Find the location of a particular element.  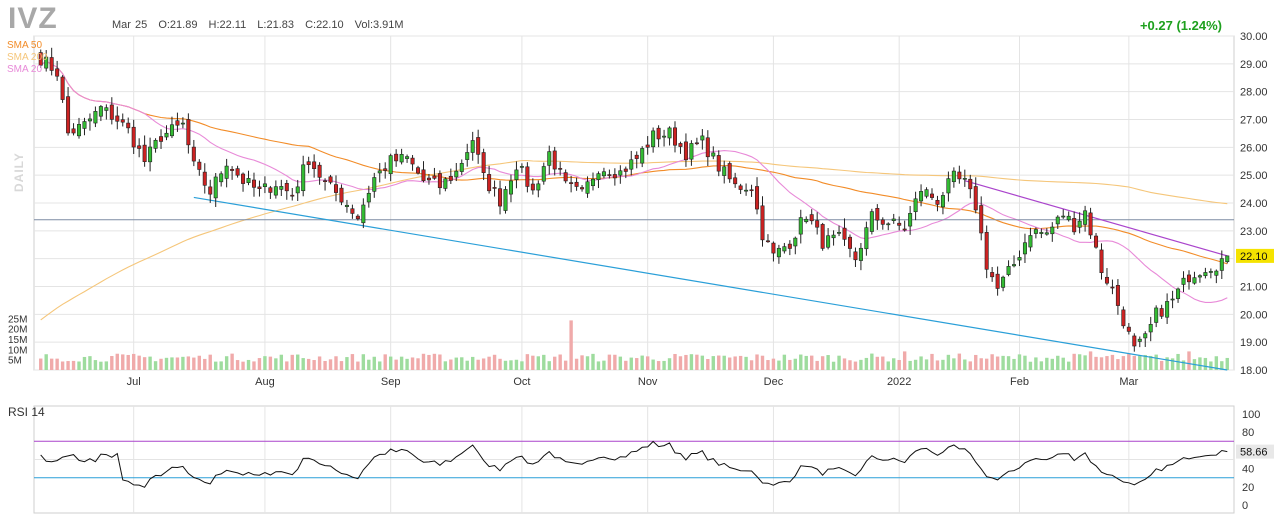

price-tick-label: 30.00 is located at coordinates (1254, 37).